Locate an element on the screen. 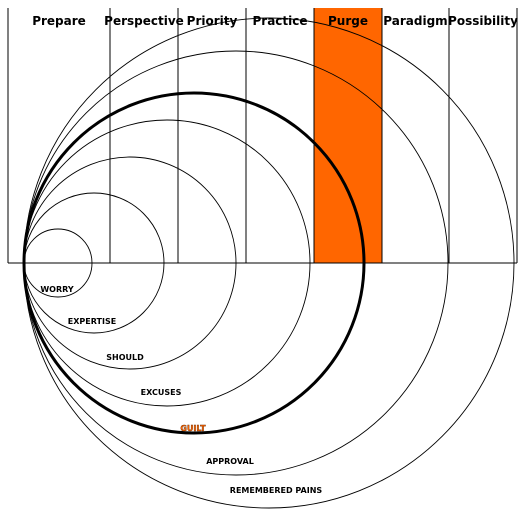 The image size is (525, 509). ring-label-remembered-pains: REMEMBERED PAINS is located at coordinates (276, 490).